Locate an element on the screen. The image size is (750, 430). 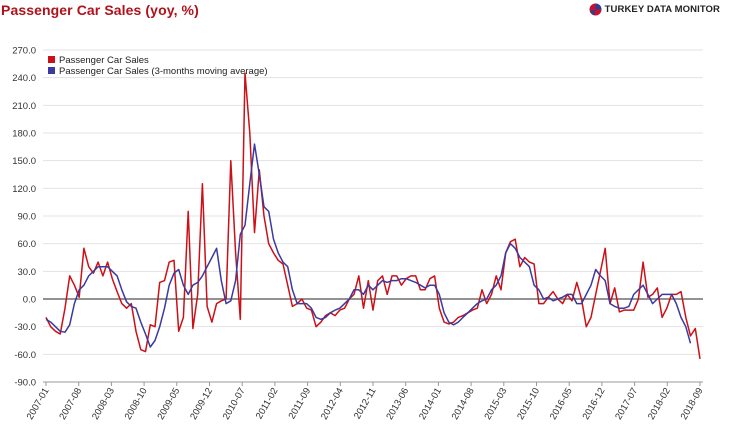
legend-label-1: Passenger Car Sales is located at coordinates (104, 60).